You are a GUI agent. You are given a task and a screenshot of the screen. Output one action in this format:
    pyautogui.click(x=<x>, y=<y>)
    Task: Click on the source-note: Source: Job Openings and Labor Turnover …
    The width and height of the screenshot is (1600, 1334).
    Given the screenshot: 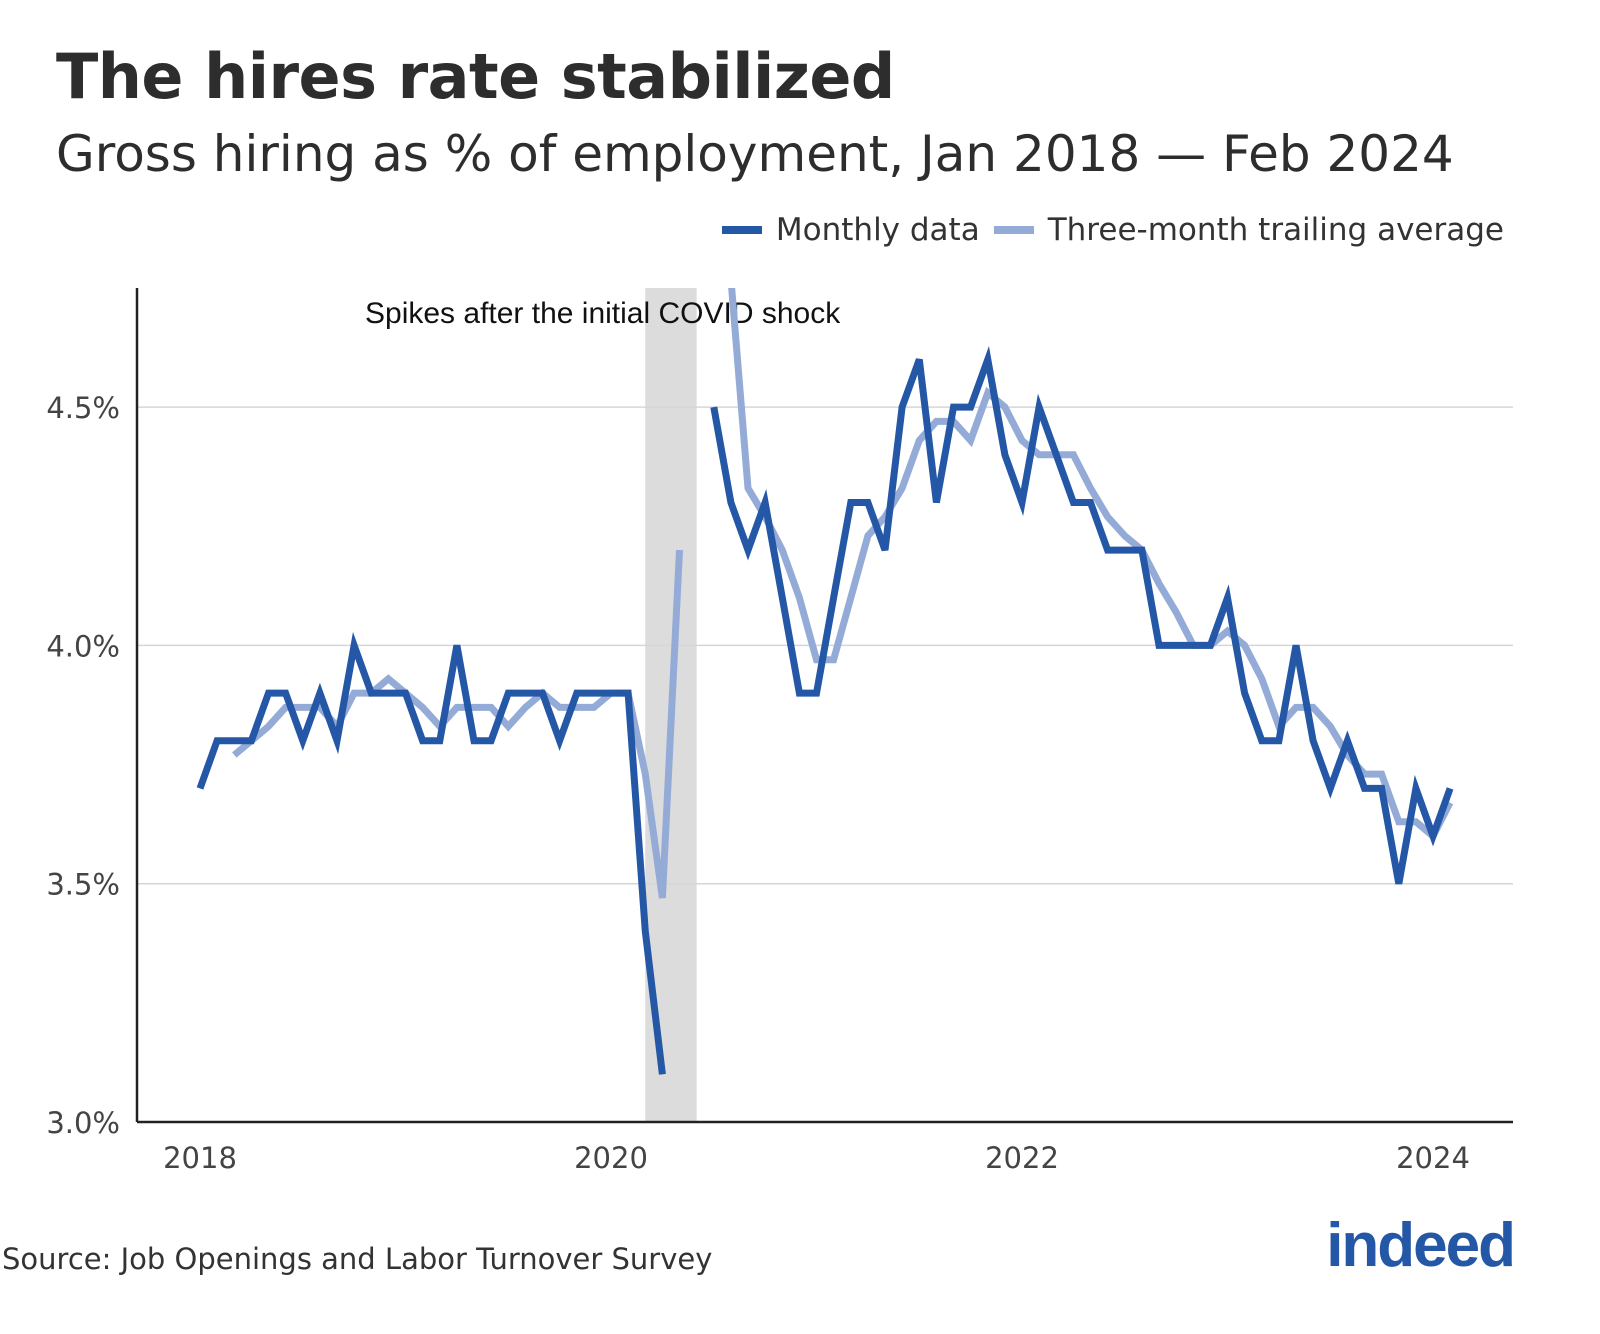 What is the action you would take?
    pyautogui.click(x=357, y=1259)
    